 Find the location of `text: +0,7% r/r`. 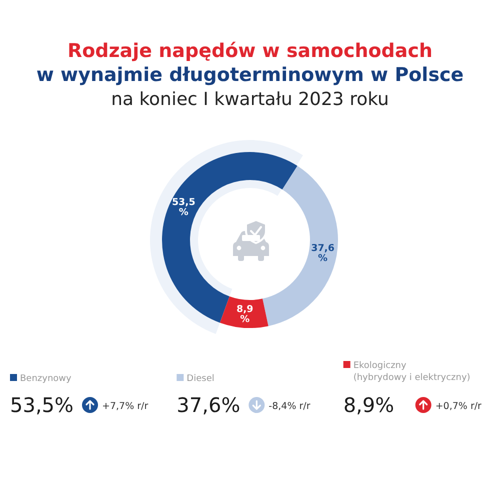

text: +0,7% r/r is located at coordinates (458, 406).